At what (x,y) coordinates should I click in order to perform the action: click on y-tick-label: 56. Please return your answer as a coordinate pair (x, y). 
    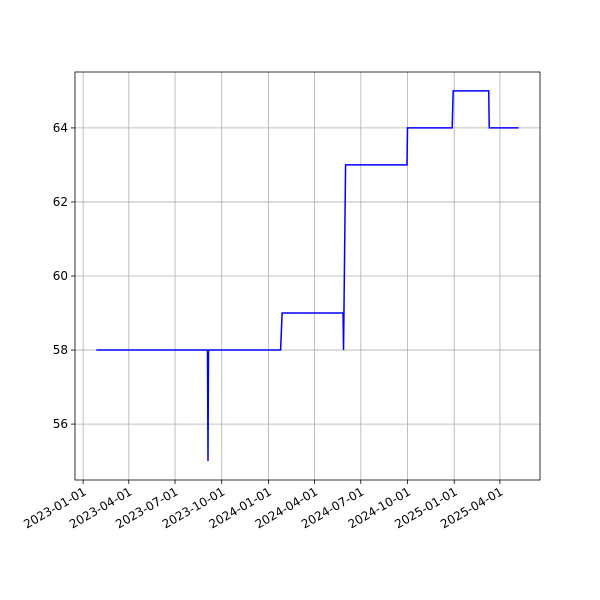
    Looking at the image, I should click on (60, 424).